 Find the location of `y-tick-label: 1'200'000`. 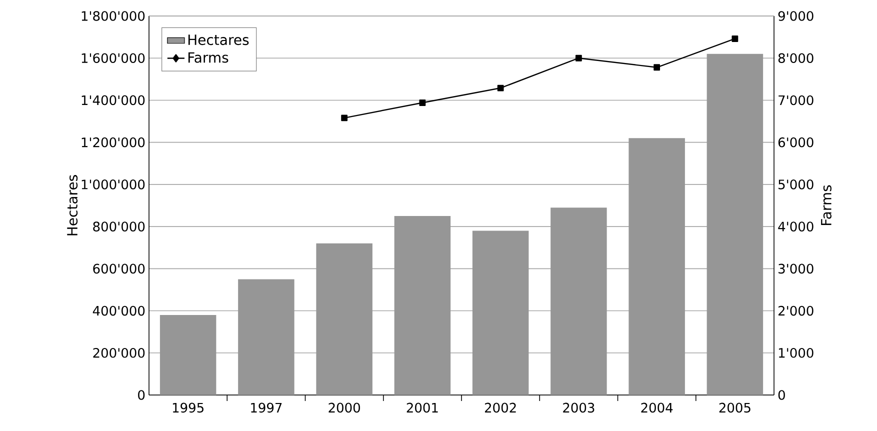

y-tick-label: 1'200'000 is located at coordinates (113, 142).